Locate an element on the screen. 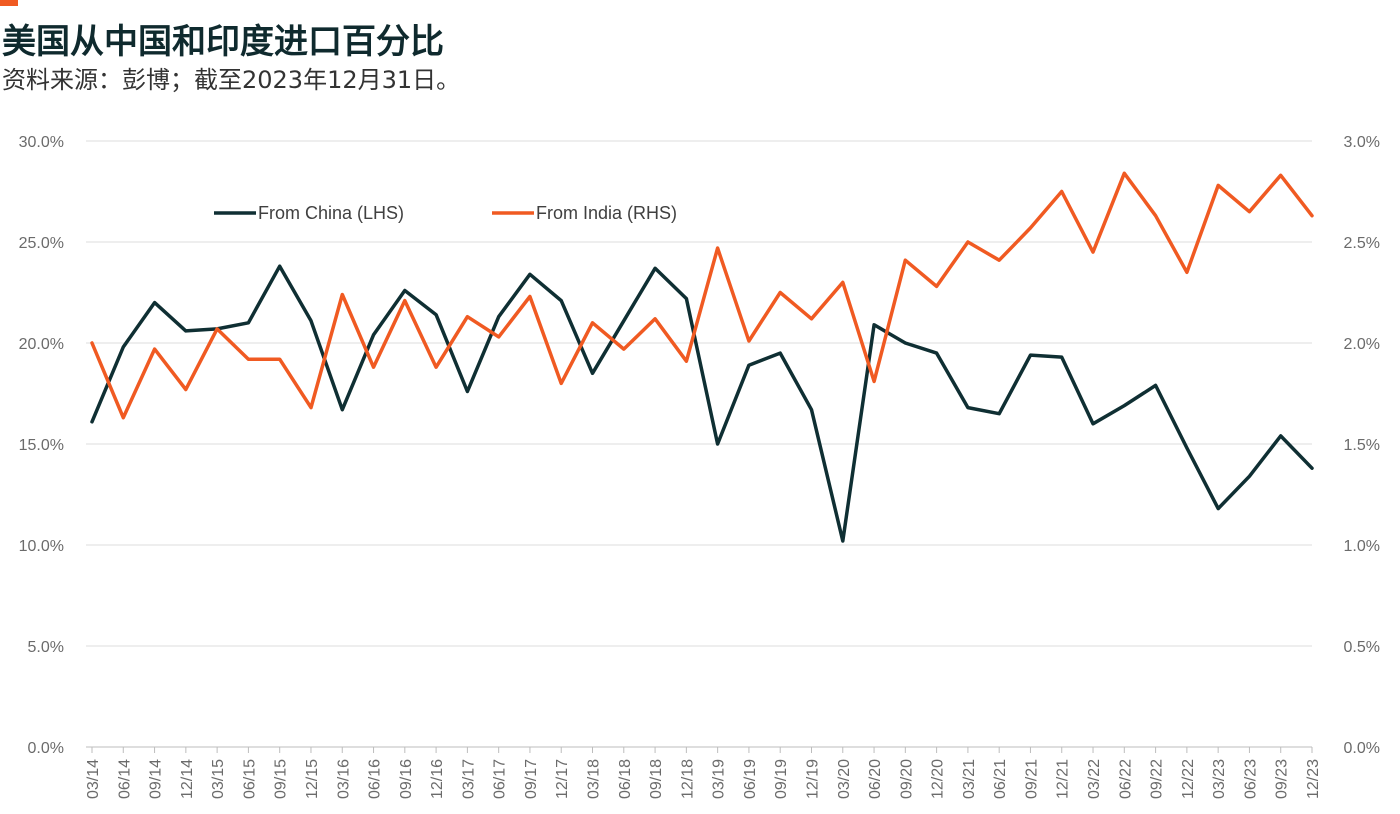 The image size is (1400, 814). y-right-tick-label: 1.0% is located at coordinates (1362, 546).